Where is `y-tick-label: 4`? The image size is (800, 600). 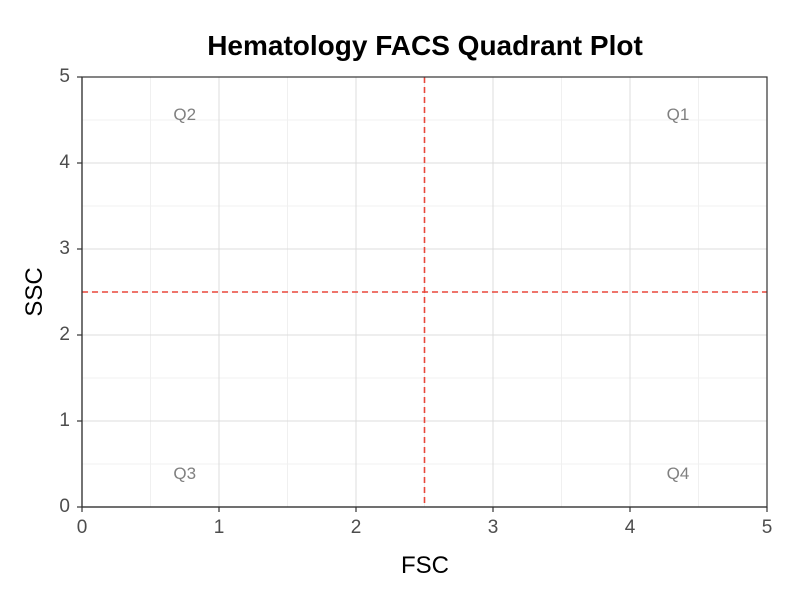
y-tick-label: 4 is located at coordinates (64, 162).